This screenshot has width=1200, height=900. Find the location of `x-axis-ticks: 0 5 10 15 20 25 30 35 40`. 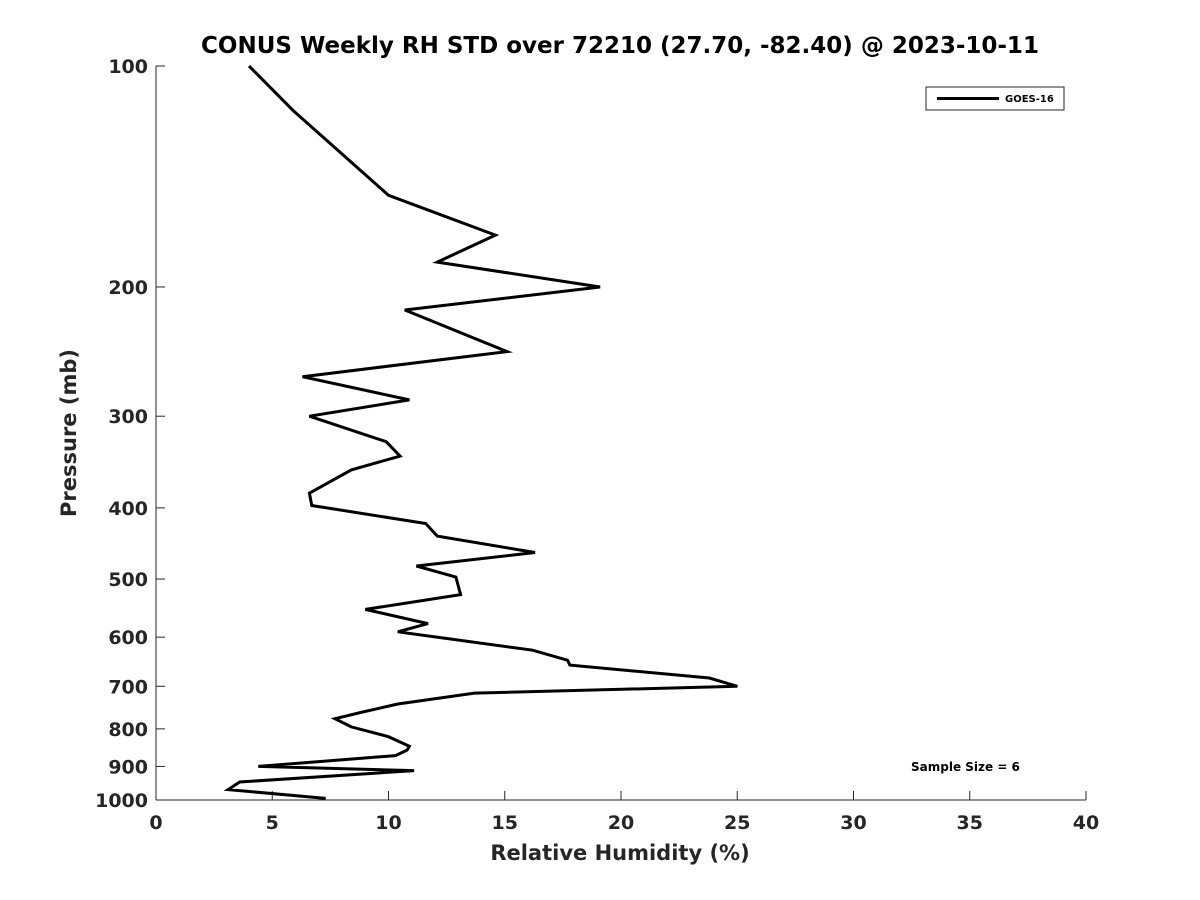

x-axis-ticks: 0 5 10 15 20 25 30 35 40 is located at coordinates (624, 812).